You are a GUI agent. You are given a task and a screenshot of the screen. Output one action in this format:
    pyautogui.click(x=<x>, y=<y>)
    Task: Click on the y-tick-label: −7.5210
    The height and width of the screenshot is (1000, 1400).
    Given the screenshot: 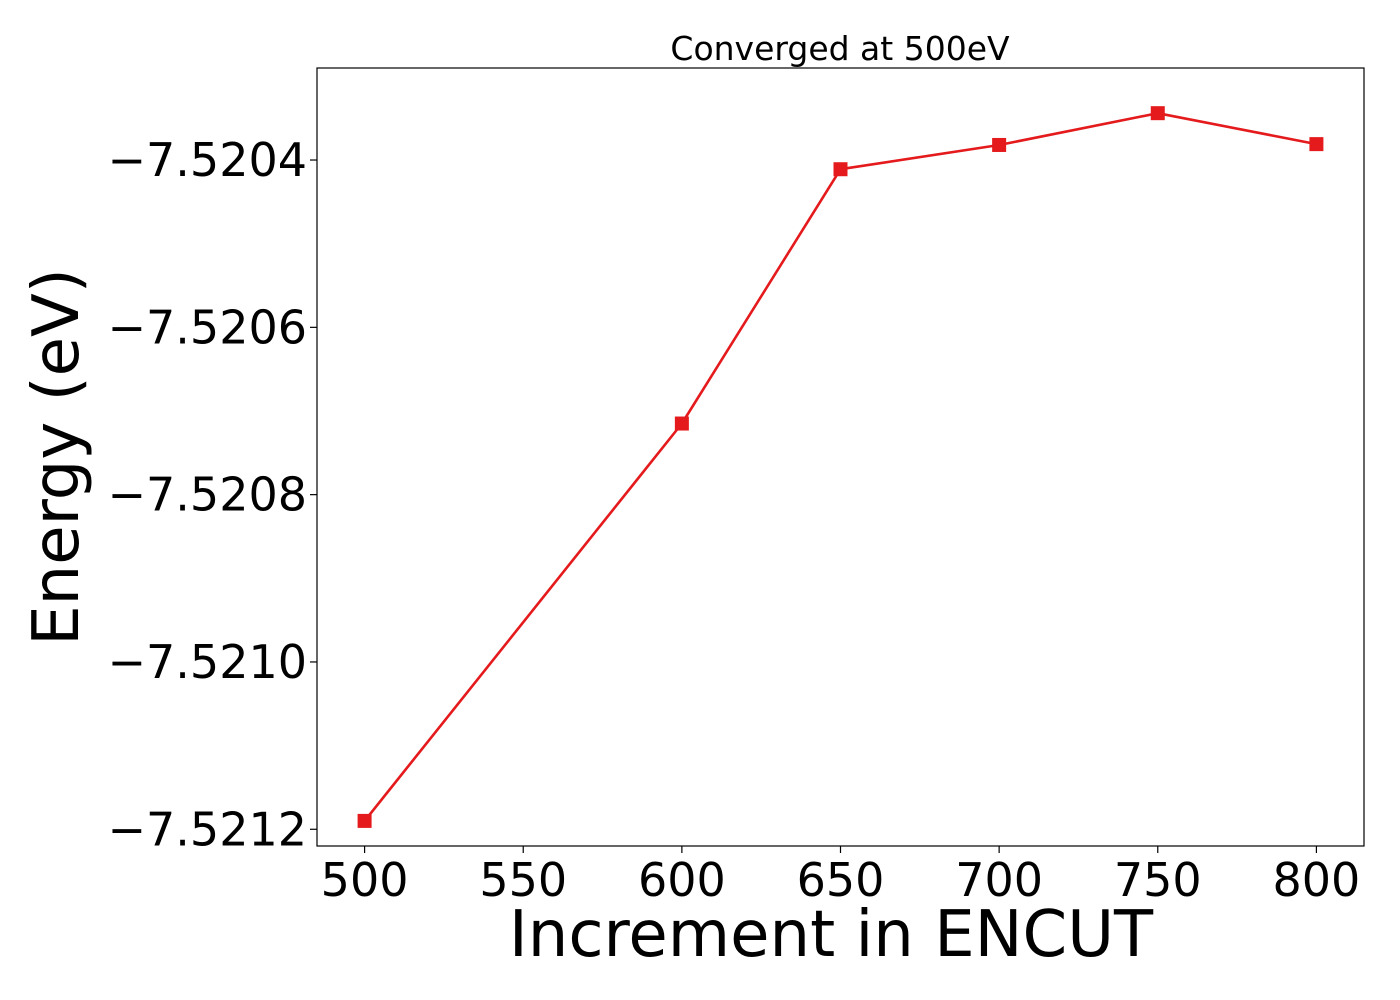 What is the action you would take?
    pyautogui.click(x=208, y=662)
    